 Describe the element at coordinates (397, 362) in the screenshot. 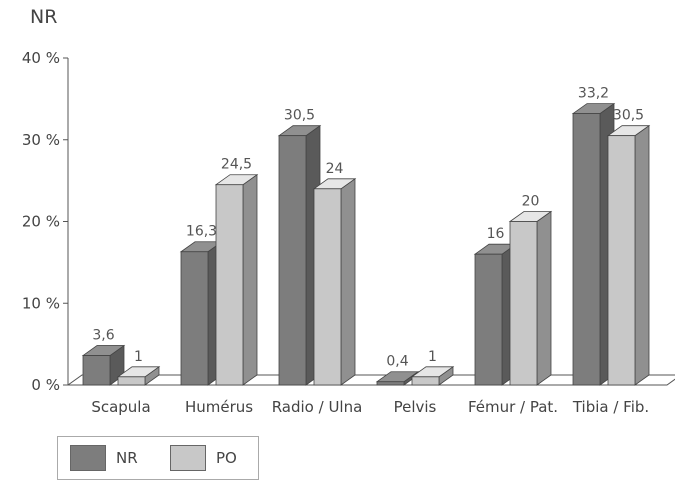

I see `bar-value-label: 0,4` at that location.